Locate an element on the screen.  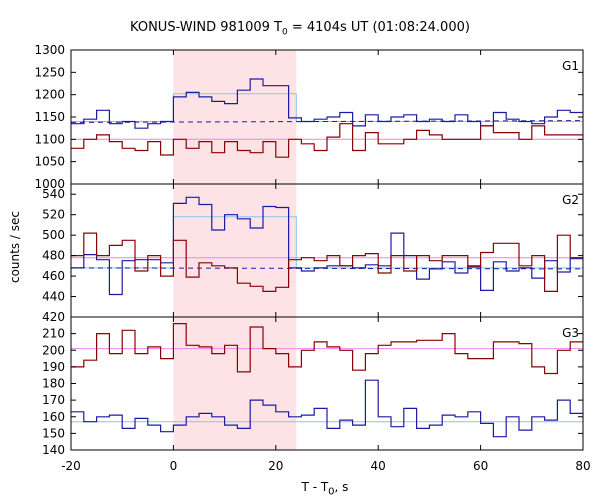
series-g2-red is located at coordinates (327, 262).